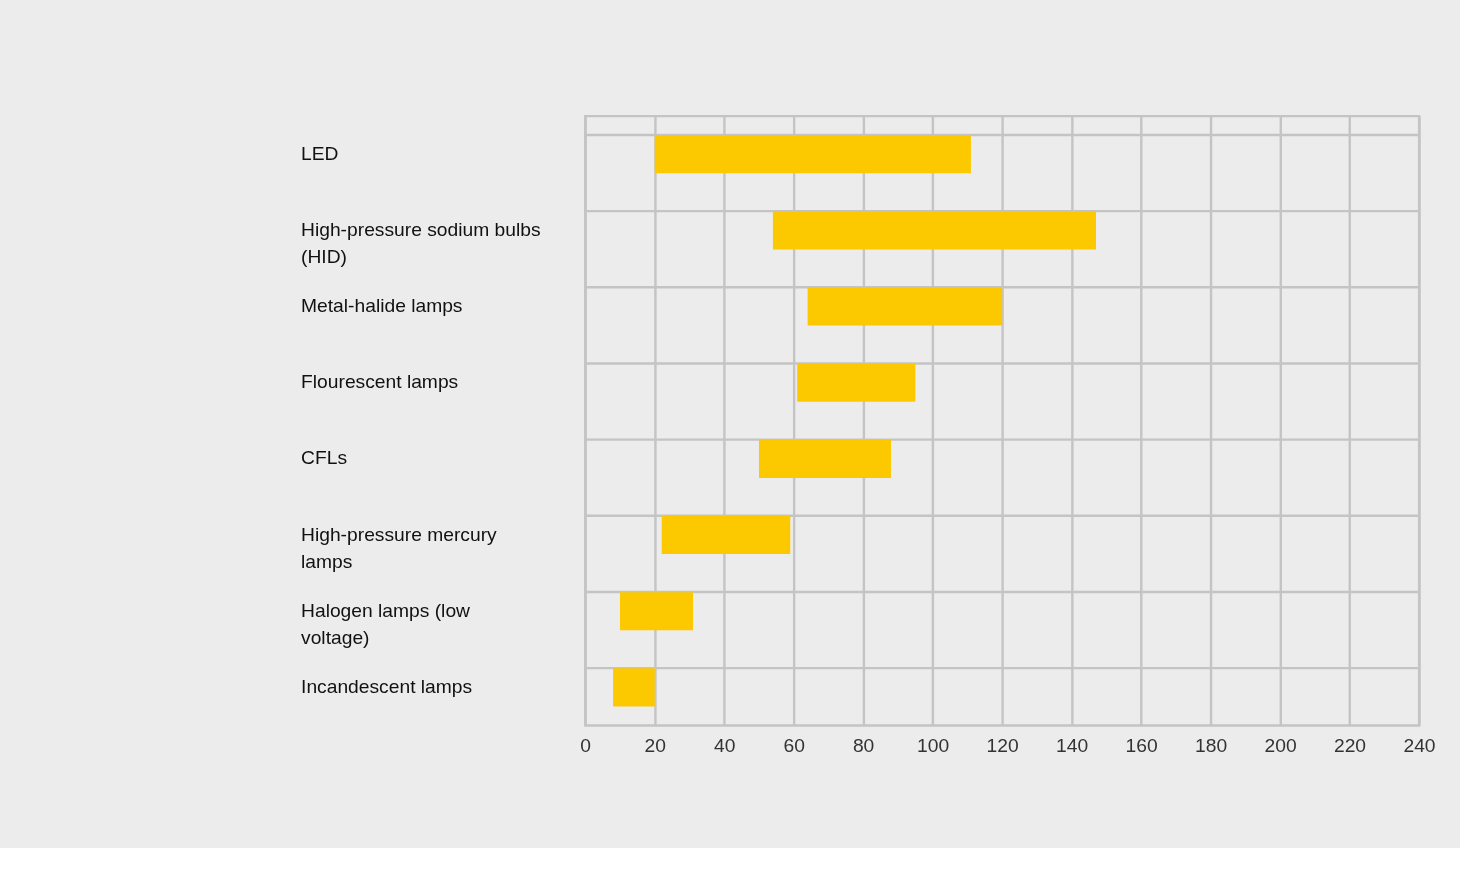 This screenshot has width=1460, height=883. Describe the element at coordinates (386, 624) in the screenshot. I see `y-tick-label: Halogen lamps (low voltage)` at that location.